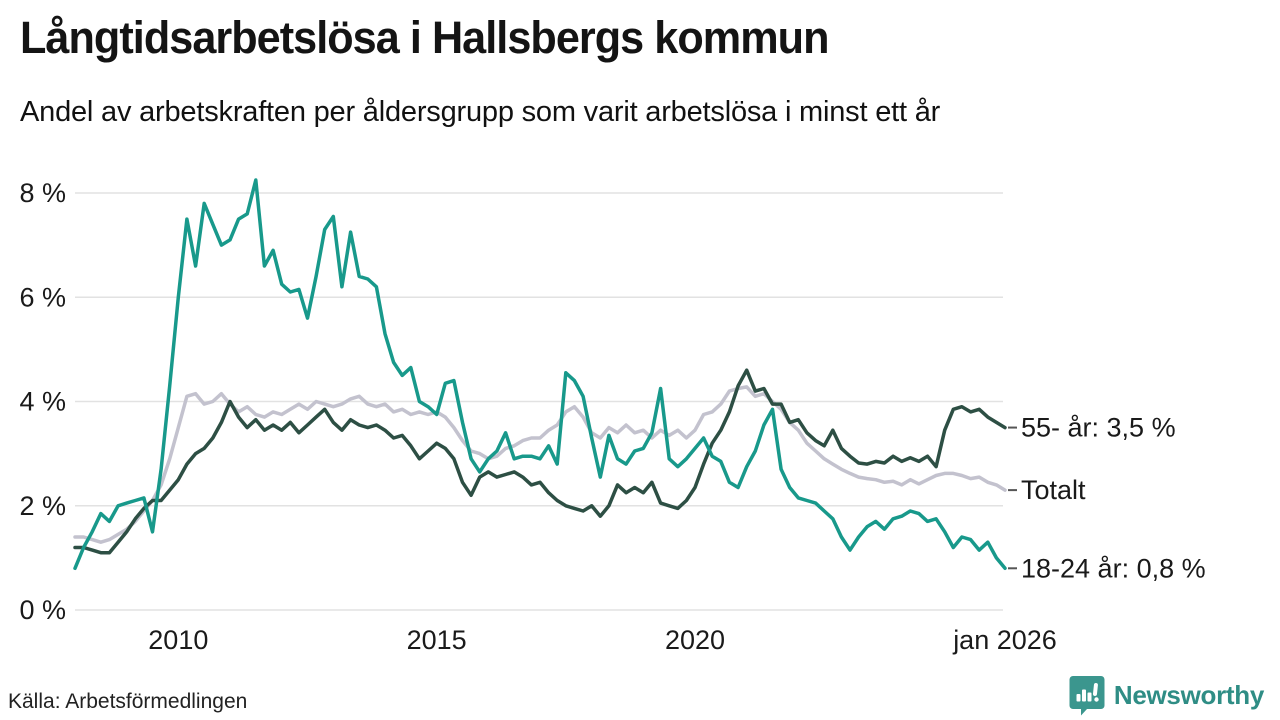 This screenshot has width=1280, height=720. Describe the element at coordinates (42, 506) in the screenshot. I see `y-tick-label: 2 %` at that location.